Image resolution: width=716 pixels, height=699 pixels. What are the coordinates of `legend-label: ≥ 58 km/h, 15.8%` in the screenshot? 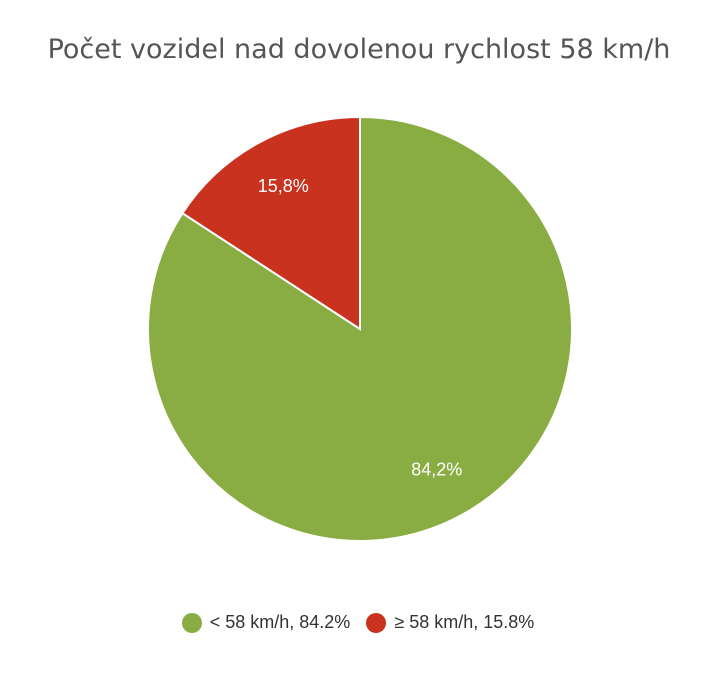 It's located at (464, 622).